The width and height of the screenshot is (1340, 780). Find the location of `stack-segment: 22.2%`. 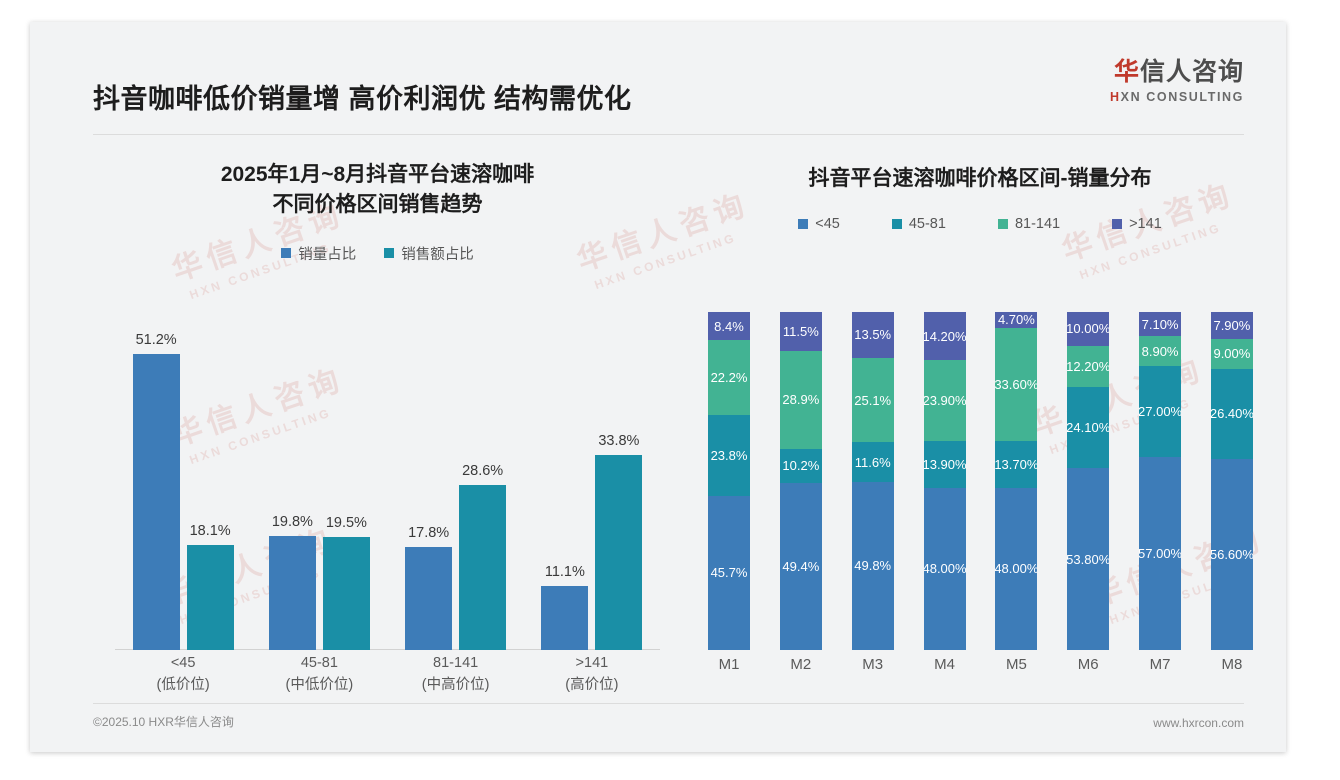

stack-segment: 22.2% is located at coordinates (729, 378).